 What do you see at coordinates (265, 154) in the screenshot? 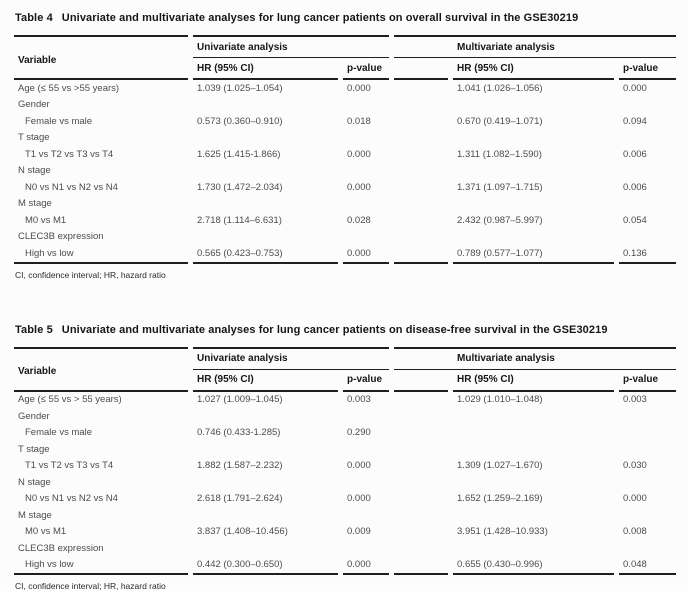
I see `cell-univariate-hr: 1.625 (1.415-1.866)` at bounding box center [265, 154].